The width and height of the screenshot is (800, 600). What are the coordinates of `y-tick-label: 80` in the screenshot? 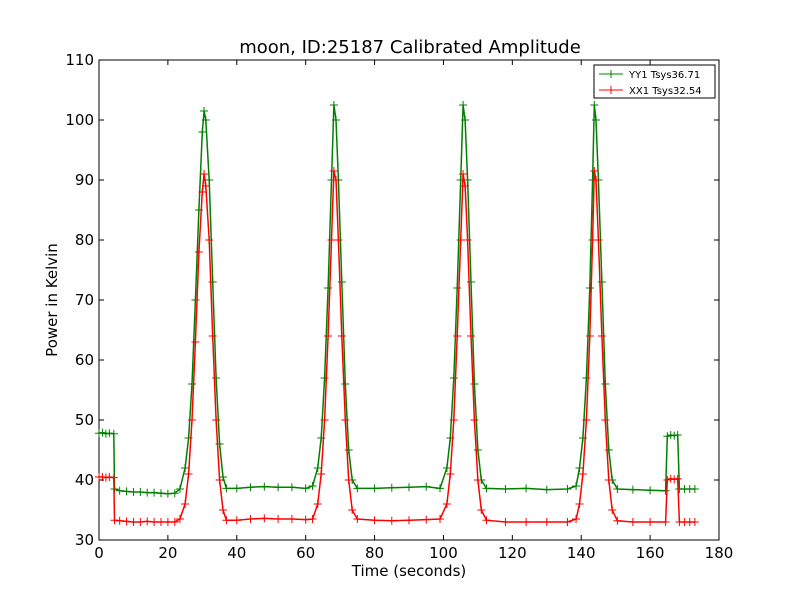 It's located at (84, 240).